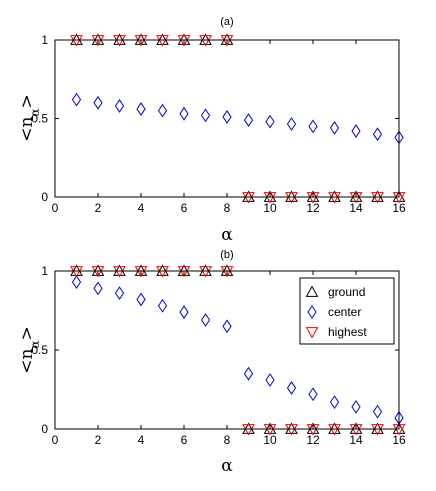  I want to click on panel-b-x-tick-label: 10, so click(270, 440).